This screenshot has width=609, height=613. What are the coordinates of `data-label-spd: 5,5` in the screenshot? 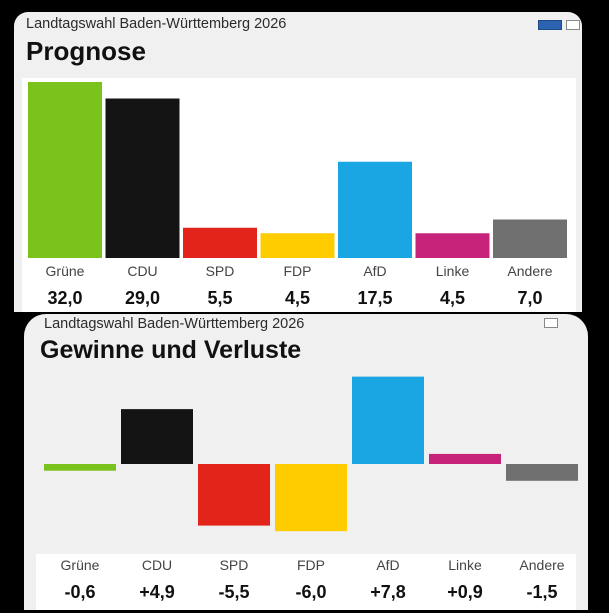 It's located at (219, 298).